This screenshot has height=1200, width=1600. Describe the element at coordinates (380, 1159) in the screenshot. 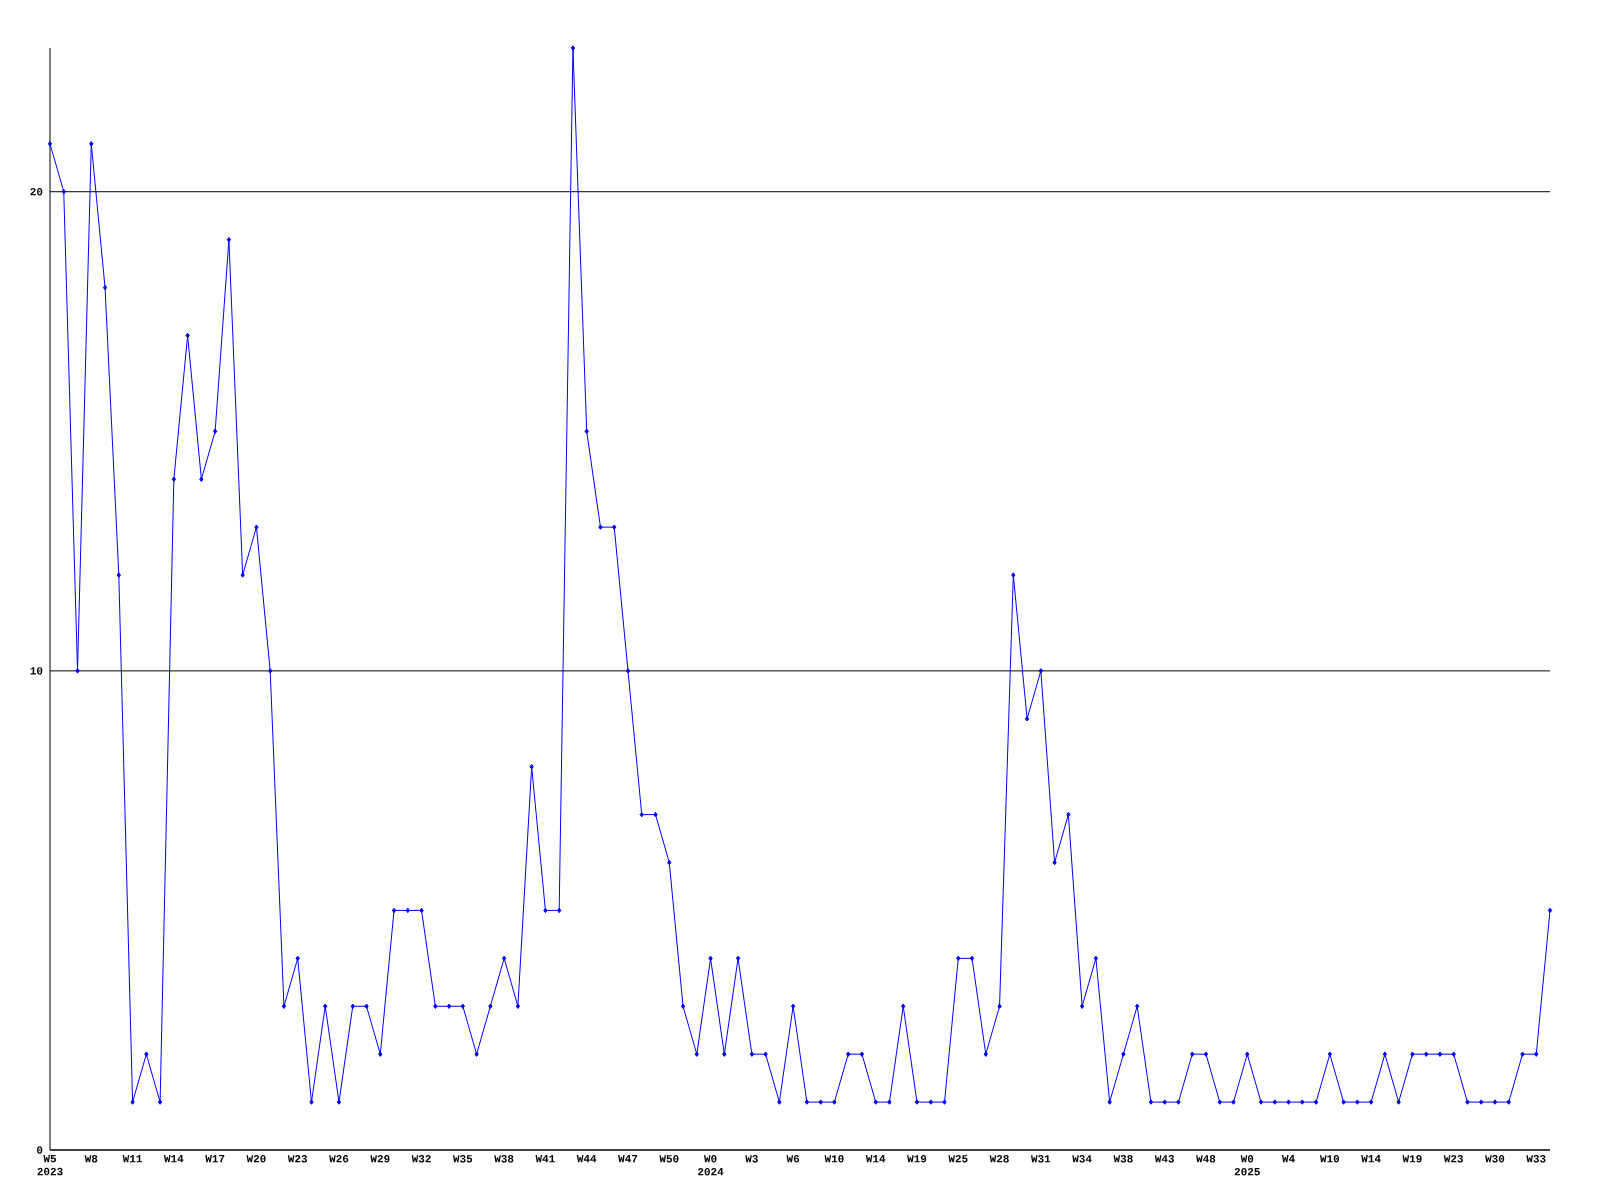

I see `x-tick-label: W29` at that location.